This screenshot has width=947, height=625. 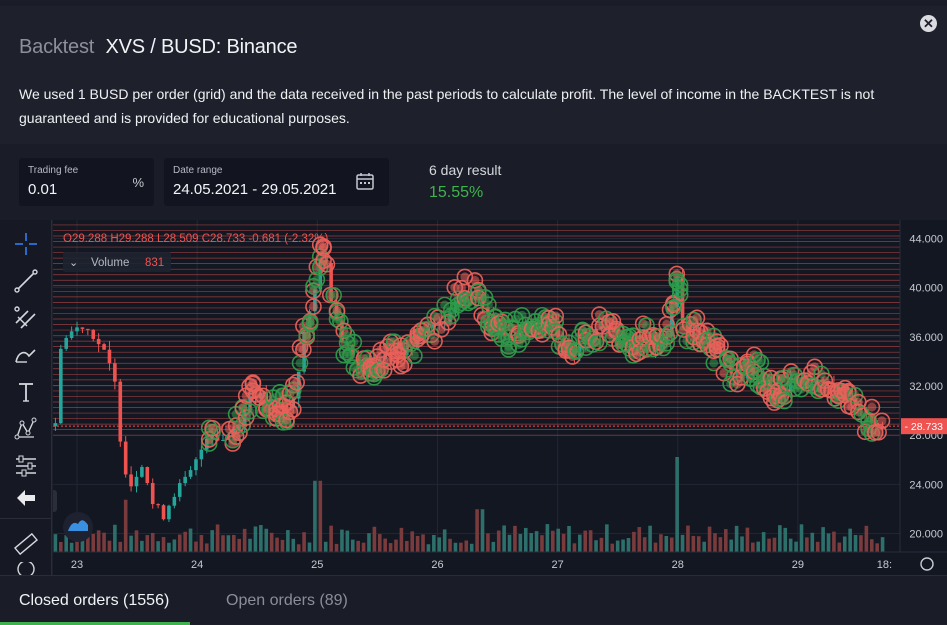 I want to click on back-arrow-icon, so click(x=26, y=498).